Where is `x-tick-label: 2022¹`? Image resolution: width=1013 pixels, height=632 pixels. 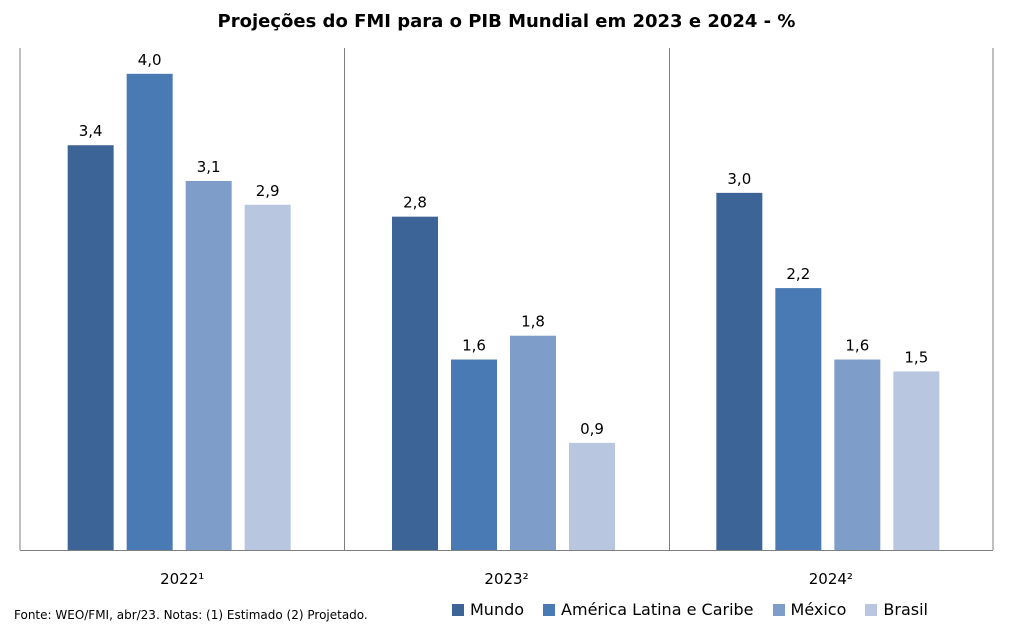
x-tick-label: 2022¹ is located at coordinates (182, 579).